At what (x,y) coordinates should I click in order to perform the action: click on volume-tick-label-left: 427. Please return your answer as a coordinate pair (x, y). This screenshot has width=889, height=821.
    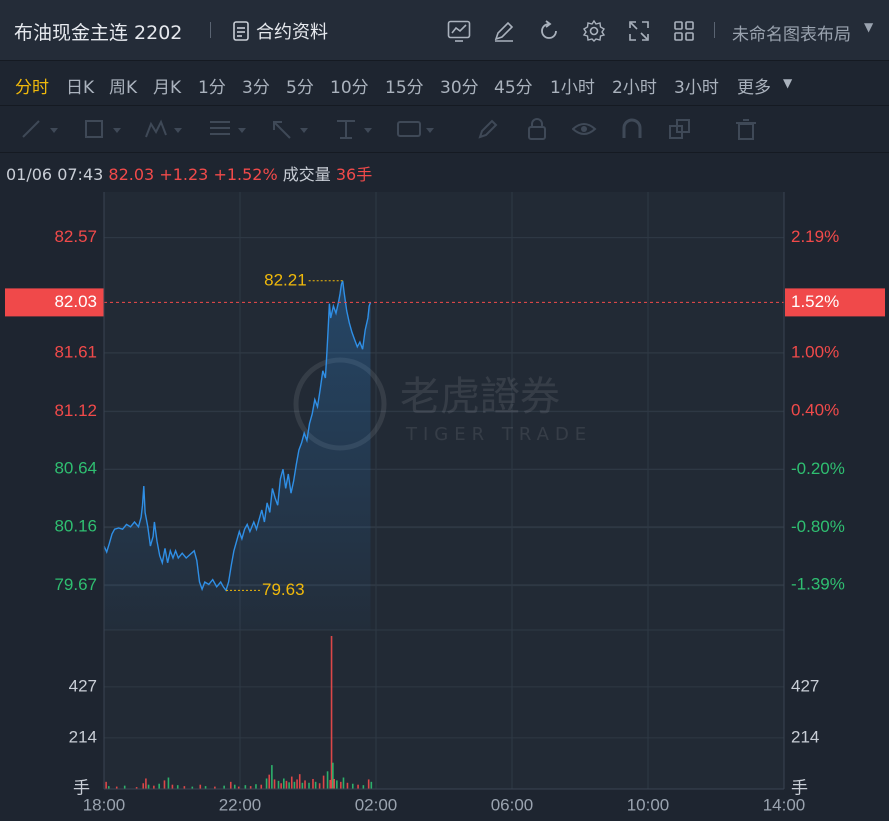
    Looking at the image, I should click on (83, 685).